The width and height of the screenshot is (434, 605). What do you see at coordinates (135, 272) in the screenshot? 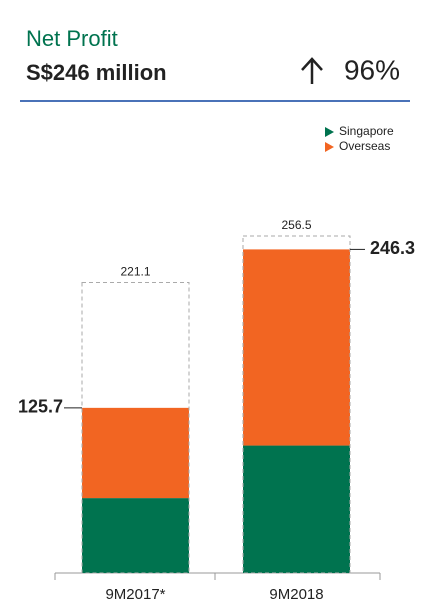
I see `dashed-total-label: 221.1` at bounding box center [135, 272].